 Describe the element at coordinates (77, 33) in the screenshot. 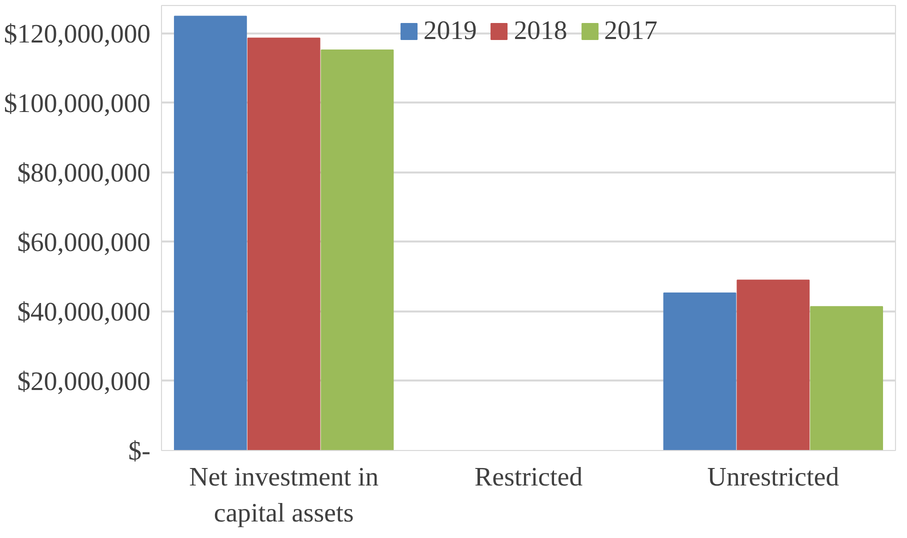

I see `y-tick-label: $120,000,000` at that location.